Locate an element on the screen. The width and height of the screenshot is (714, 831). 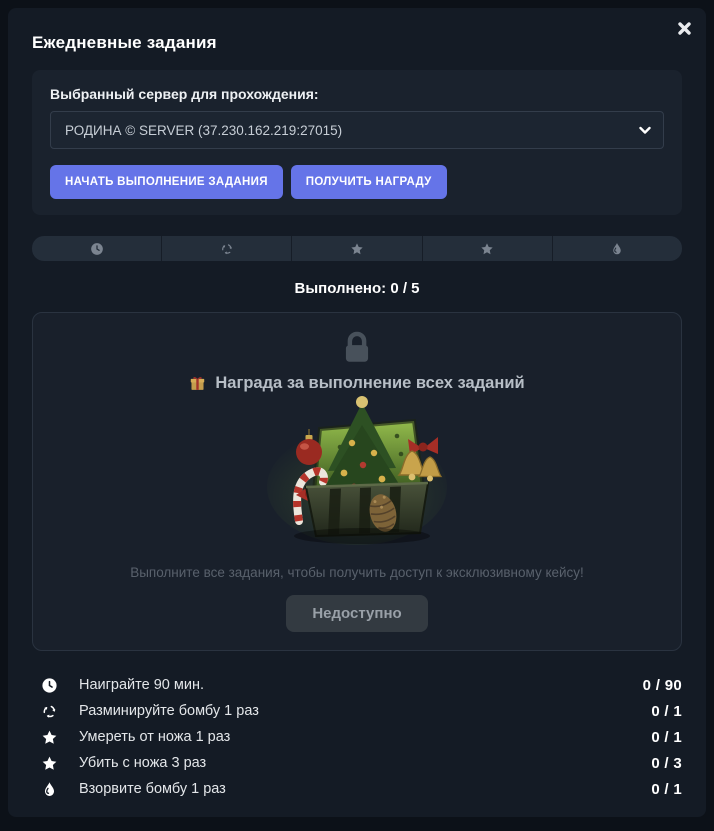
lock-icon is located at coordinates (357, 348).